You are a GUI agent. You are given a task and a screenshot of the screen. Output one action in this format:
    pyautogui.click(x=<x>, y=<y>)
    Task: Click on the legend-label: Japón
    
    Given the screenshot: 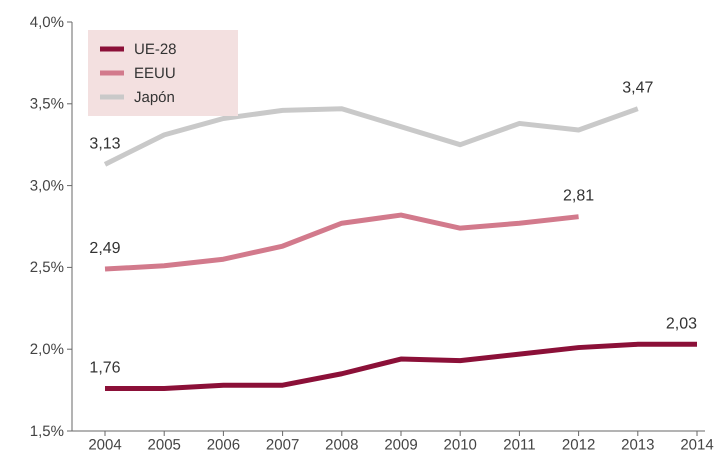 What is the action you would take?
    pyautogui.click(x=154, y=97)
    